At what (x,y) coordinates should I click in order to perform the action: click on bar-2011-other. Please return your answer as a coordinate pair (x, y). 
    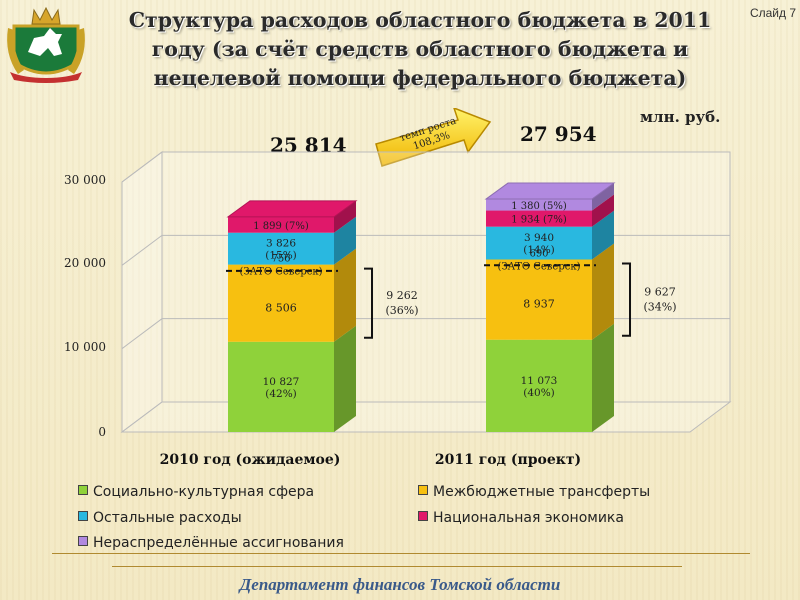
    Looking at the image, I should click on (539, 243).